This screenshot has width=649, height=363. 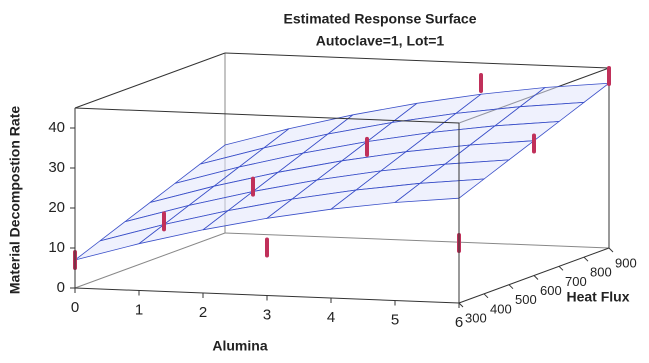 What do you see at coordinates (459, 322) in the screenshot?
I see `x-tick-label: 6` at bounding box center [459, 322].